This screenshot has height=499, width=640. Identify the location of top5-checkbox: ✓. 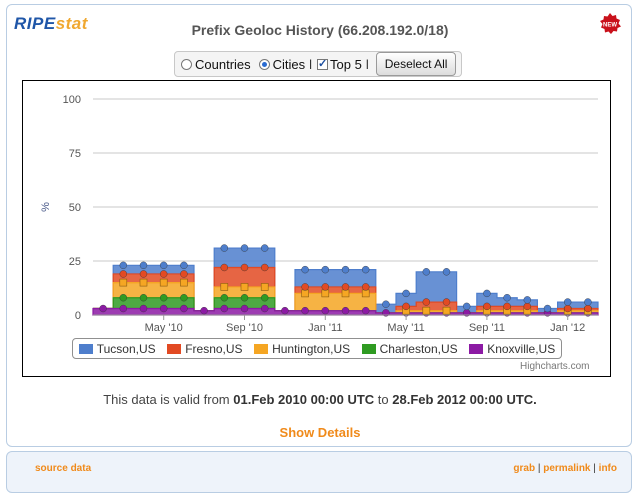
(323, 63).